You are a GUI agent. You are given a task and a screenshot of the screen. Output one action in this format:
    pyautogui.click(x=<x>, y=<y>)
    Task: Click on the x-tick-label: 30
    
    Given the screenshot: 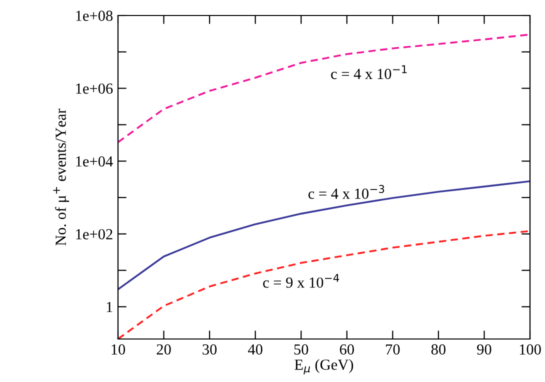 What is the action you would take?
    pyautogui.click(x=209, y=349)
    